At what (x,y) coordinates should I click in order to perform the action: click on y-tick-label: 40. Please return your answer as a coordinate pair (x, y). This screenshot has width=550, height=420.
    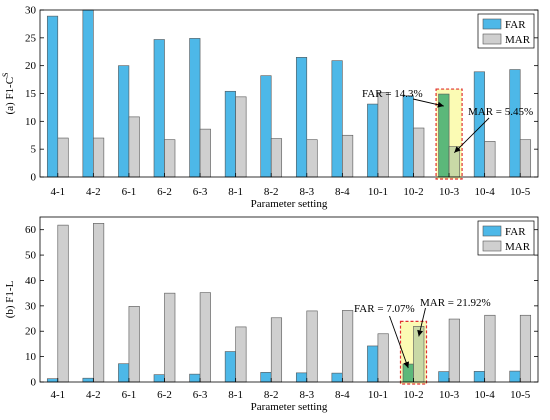
    Looking at the image, I should click on (31, 281).